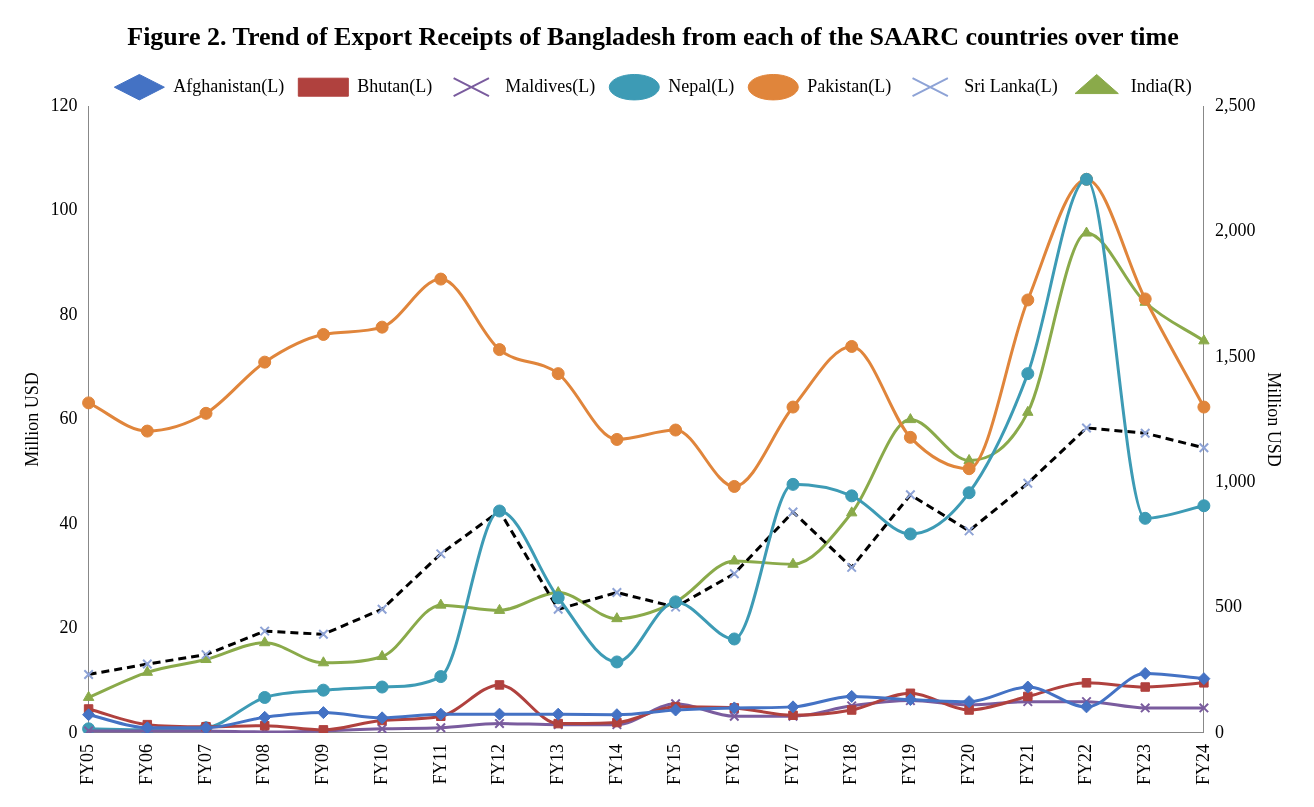 This screenshot has height=807, width=1314. Describe the element at coordinates (674, 764) in the screenshot. I see `x-tick-label: FY15` at that location.